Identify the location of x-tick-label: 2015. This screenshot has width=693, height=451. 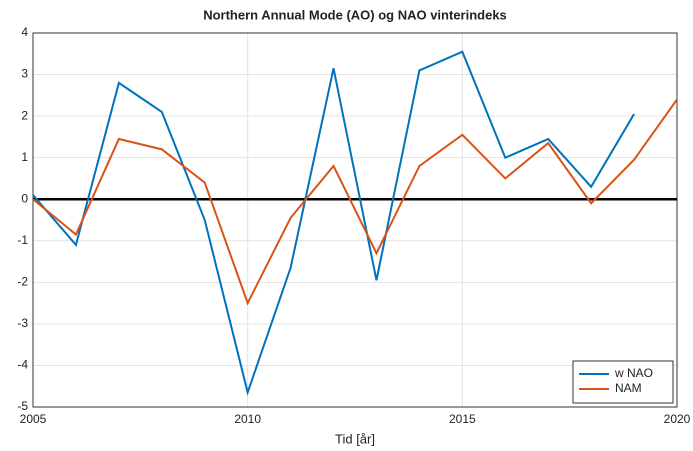
(462, 419).